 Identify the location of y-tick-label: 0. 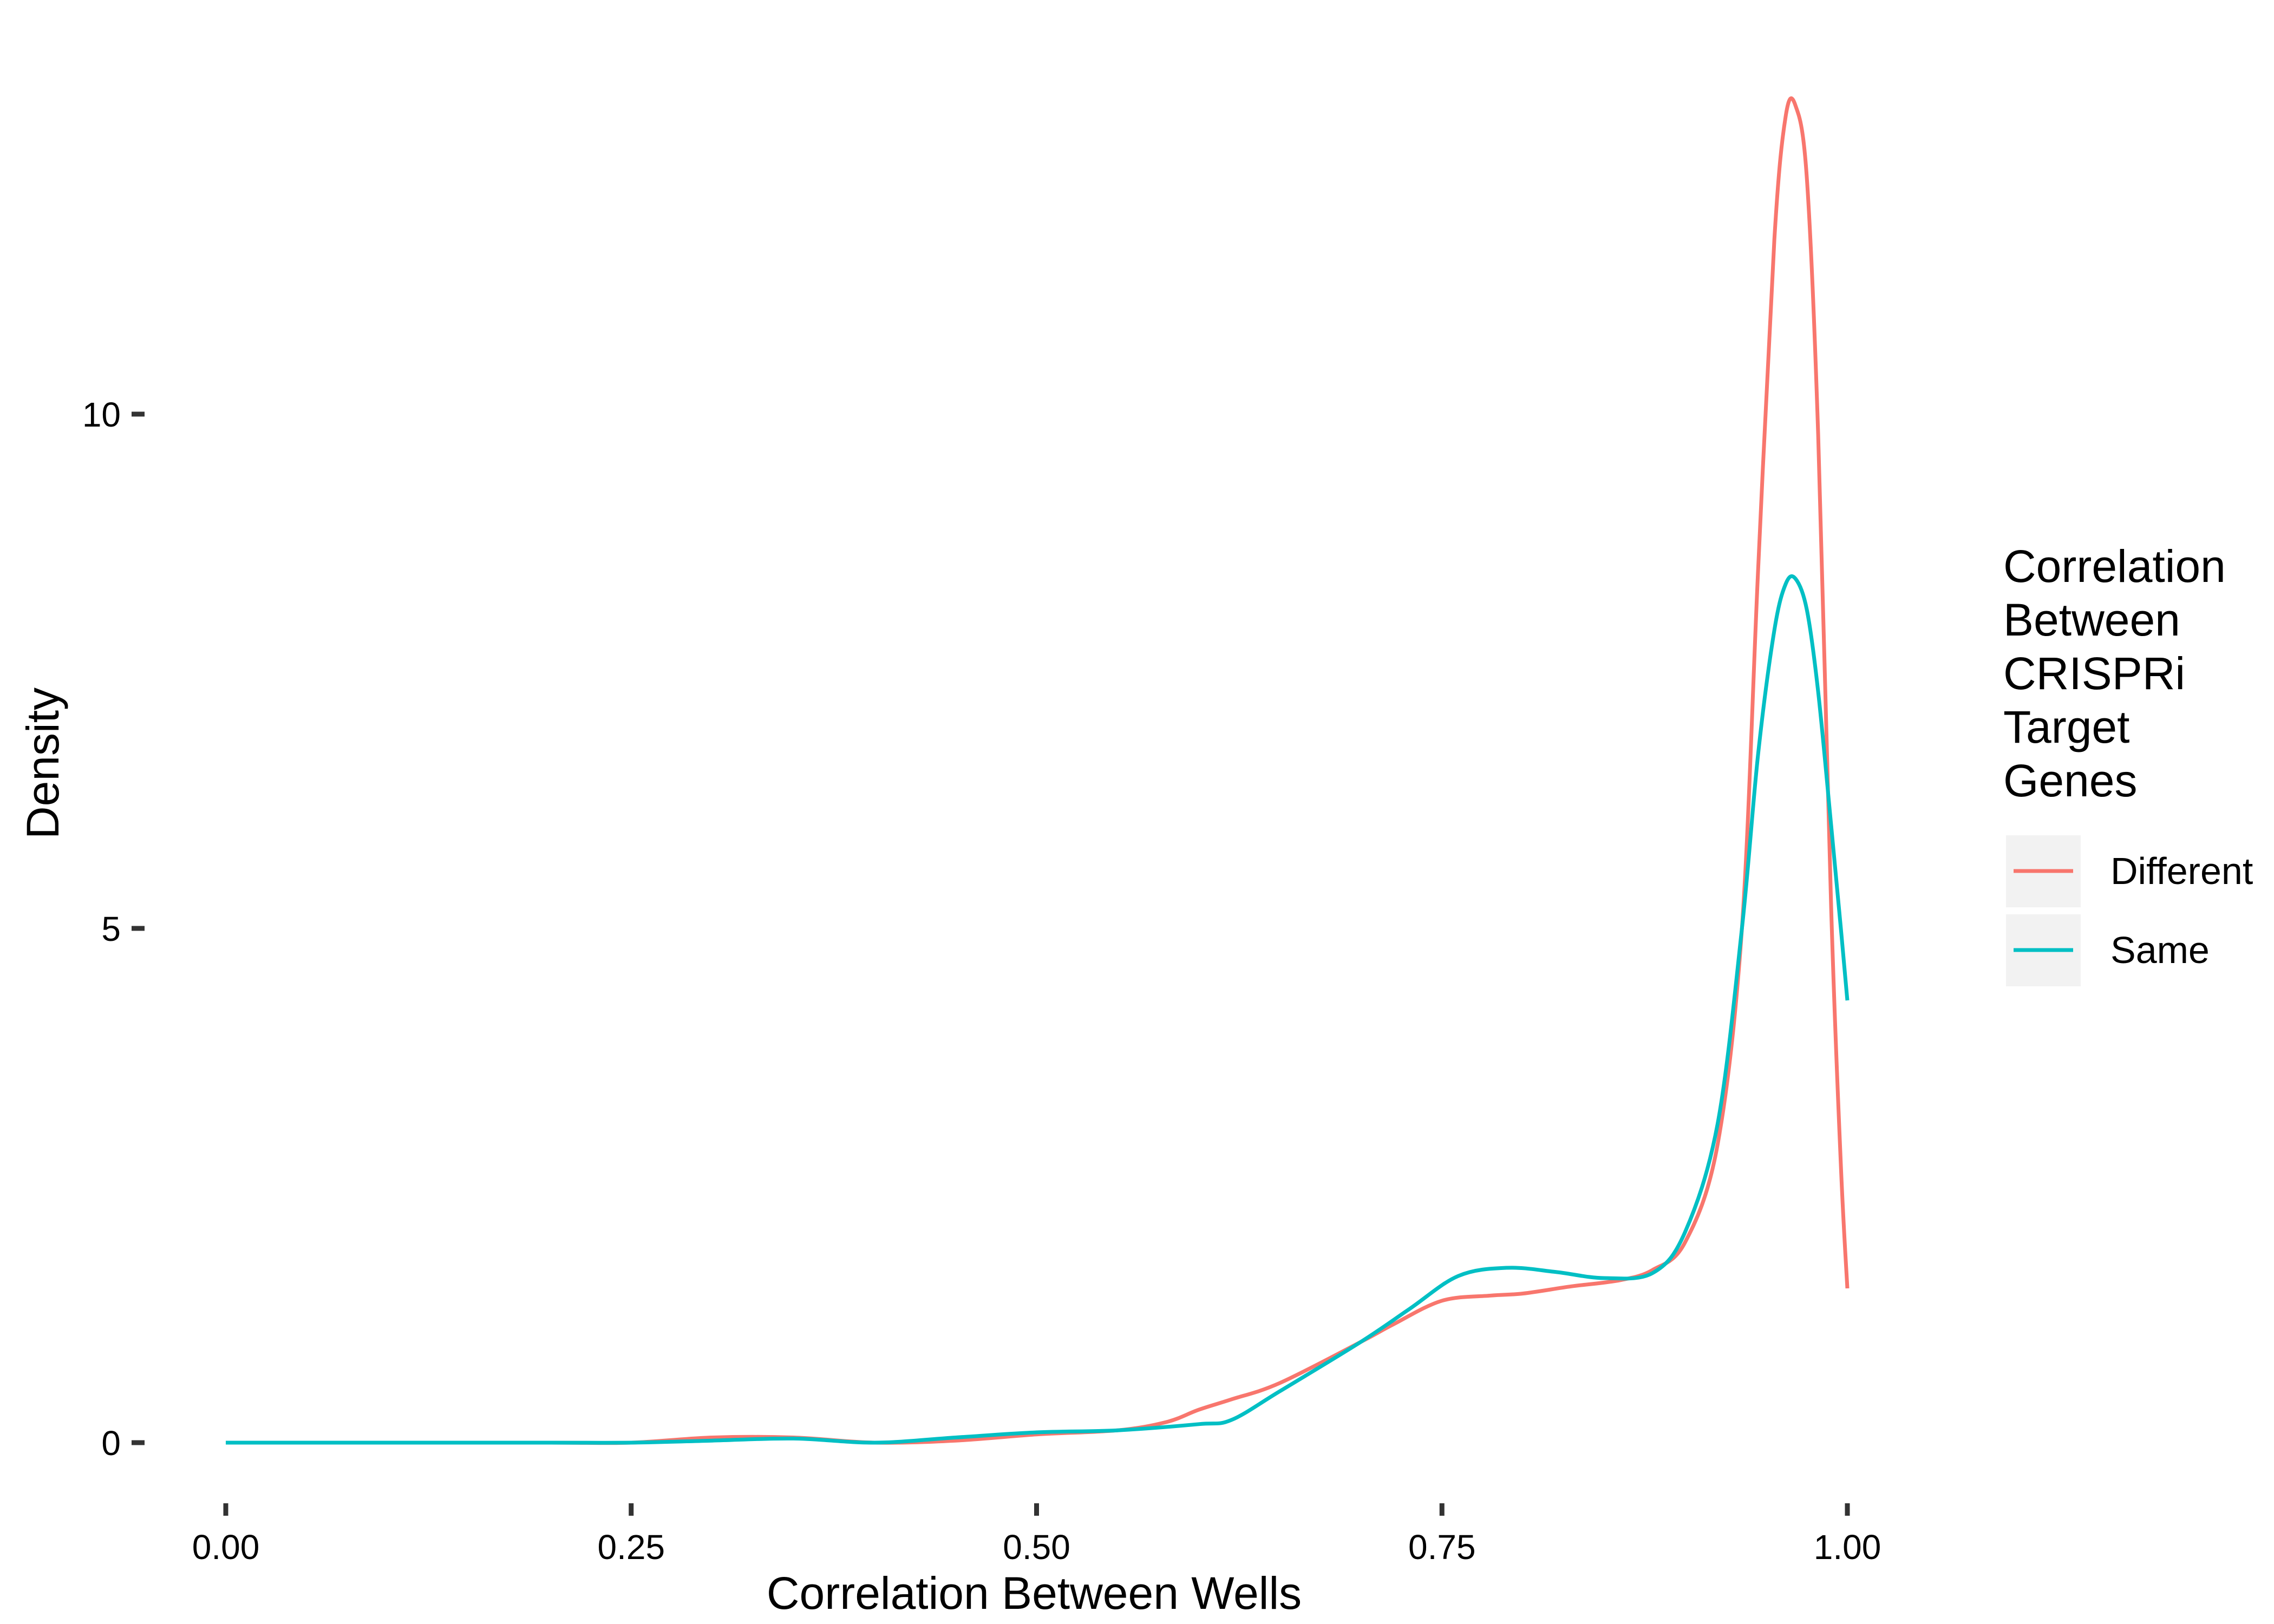
(111, 1444).